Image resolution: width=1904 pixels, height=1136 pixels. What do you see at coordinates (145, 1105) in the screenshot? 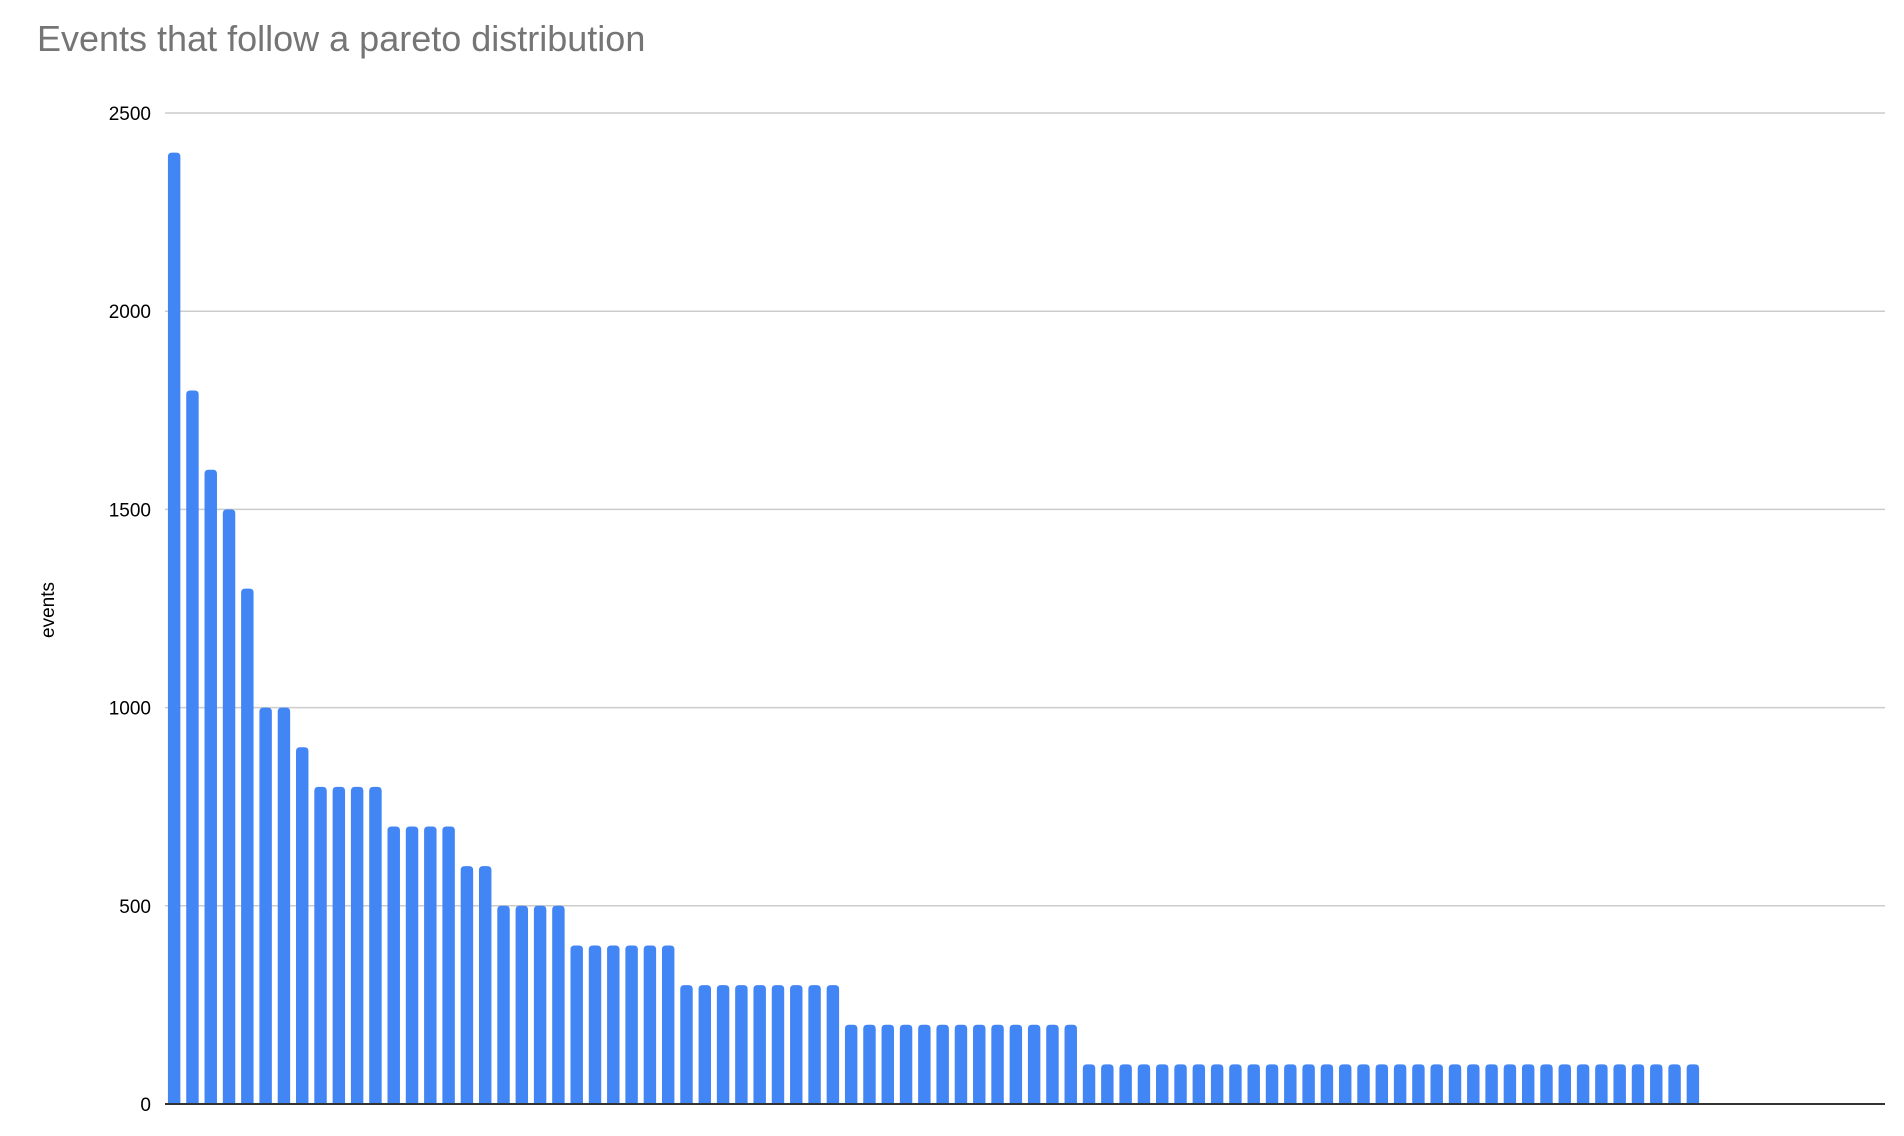
I see `y-tick-label: 0` at bounding box center [145, 1105].